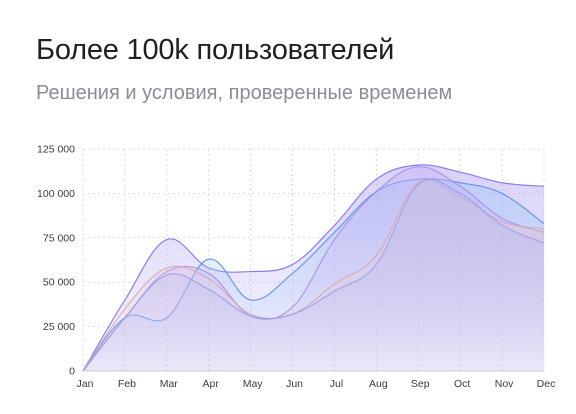 This screenshot has height=414, width=576. I want to click on x-tick-label: Oct, so click(462, 384).